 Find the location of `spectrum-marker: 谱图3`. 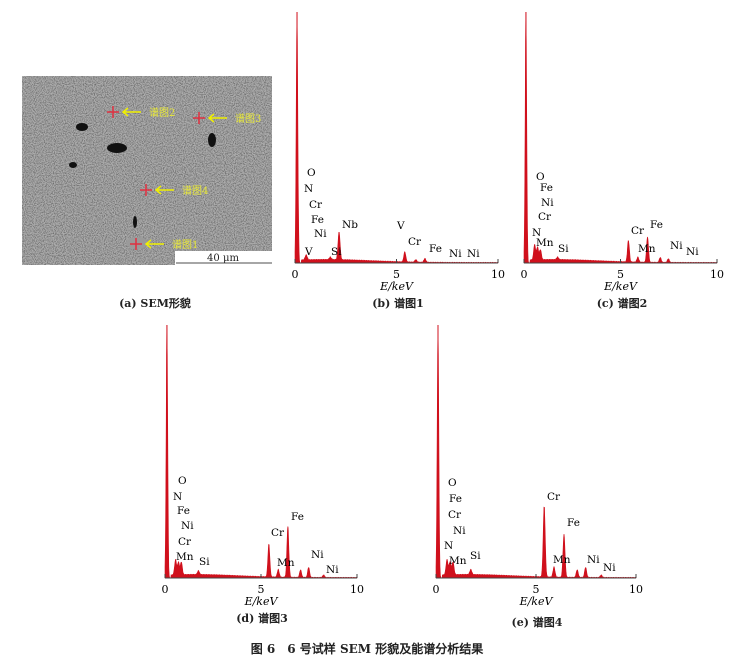

spectrum-marker: 谱图3 is located at coordinates (227, 118).